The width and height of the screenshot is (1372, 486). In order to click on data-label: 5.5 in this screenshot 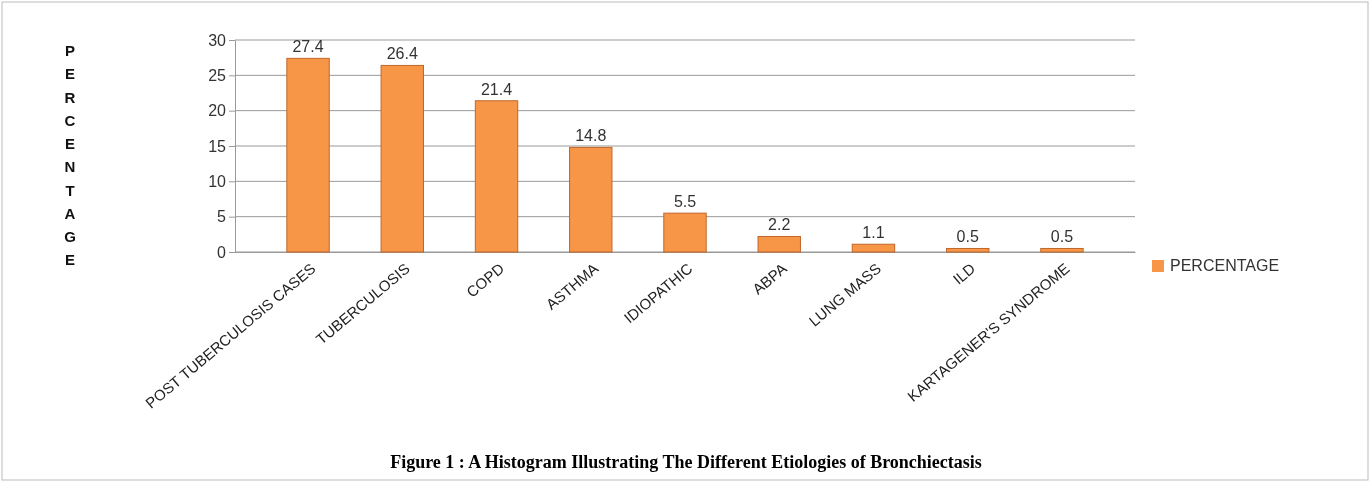, I will do `click(685, 202)`.